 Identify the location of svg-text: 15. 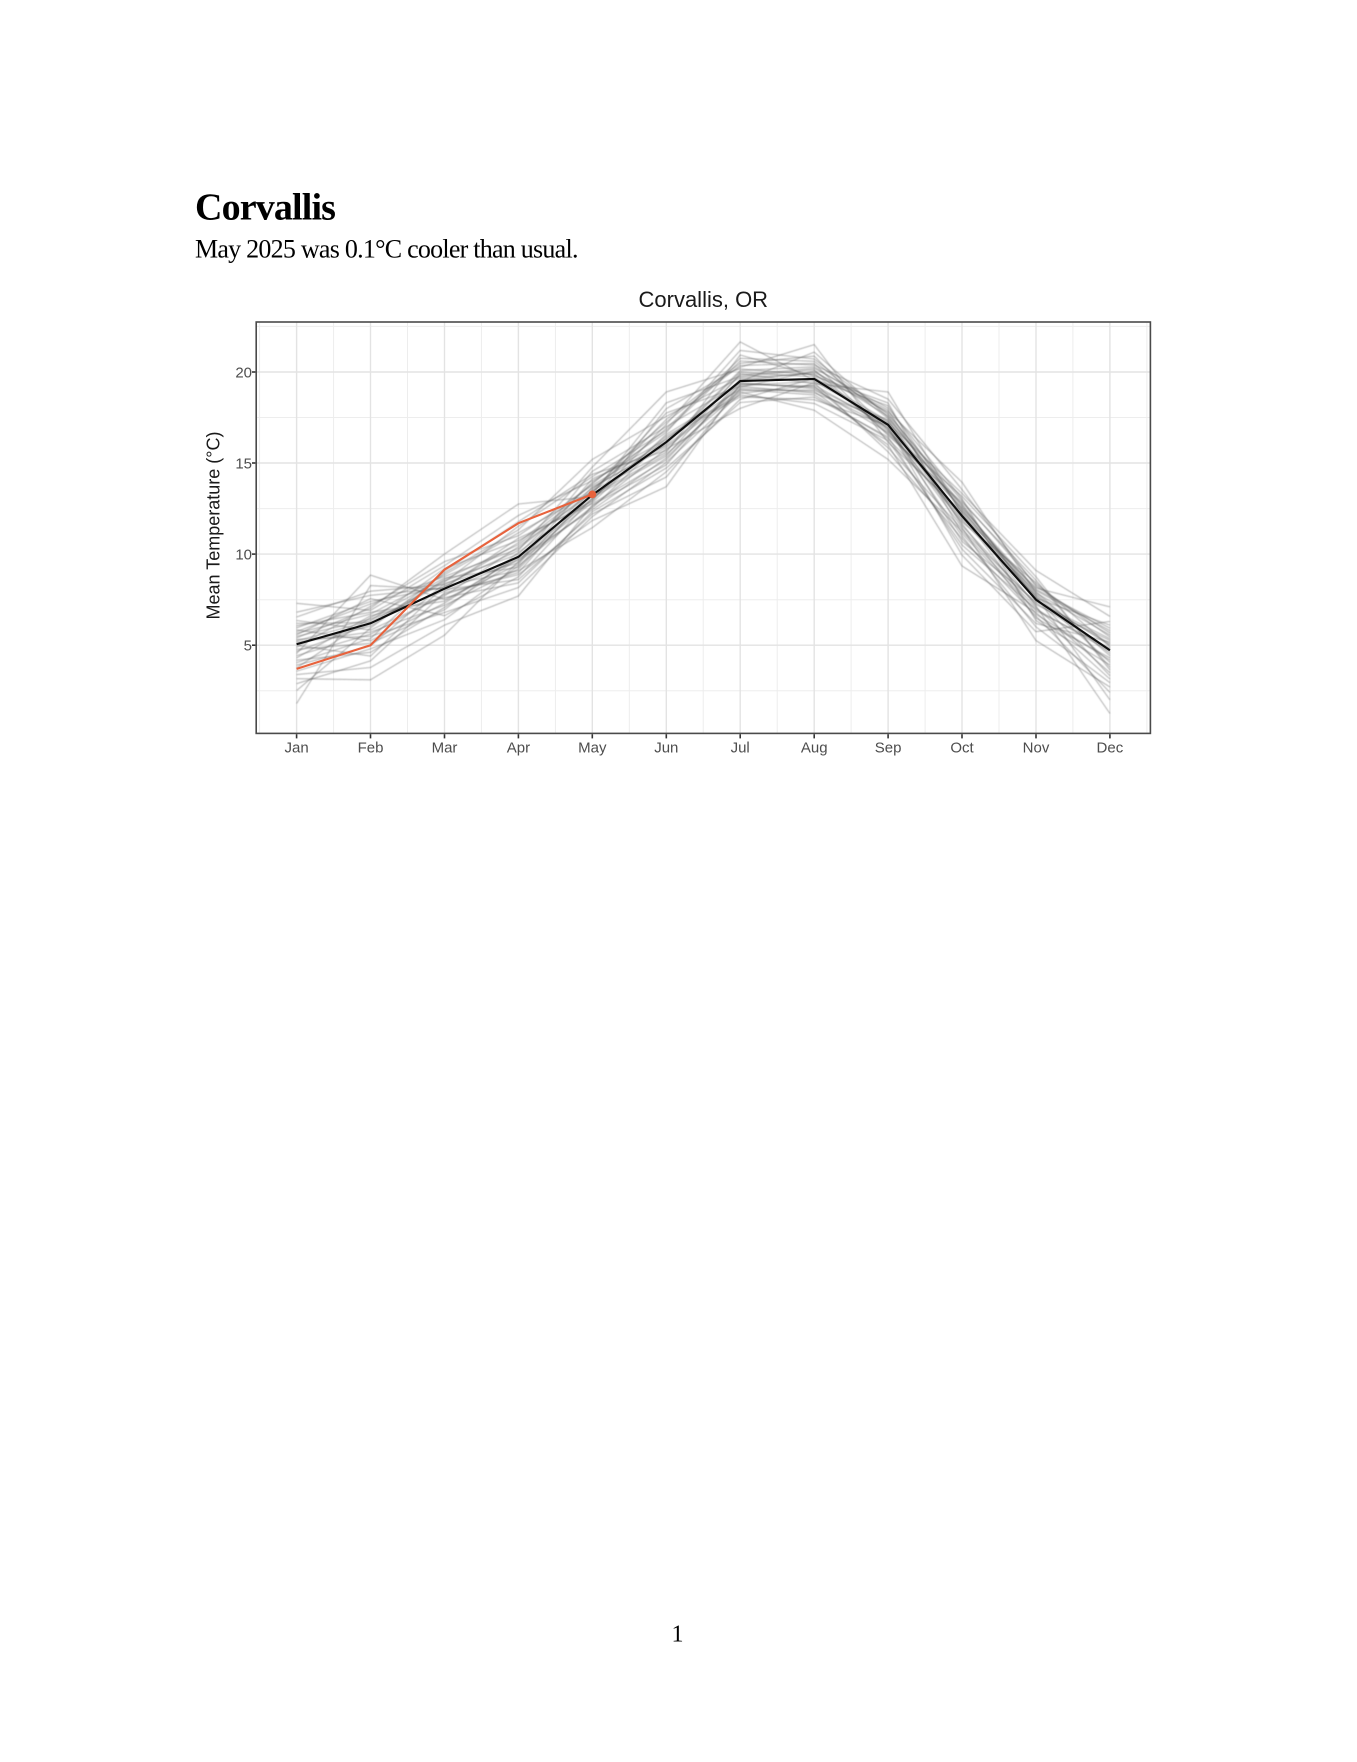
(243, 463).